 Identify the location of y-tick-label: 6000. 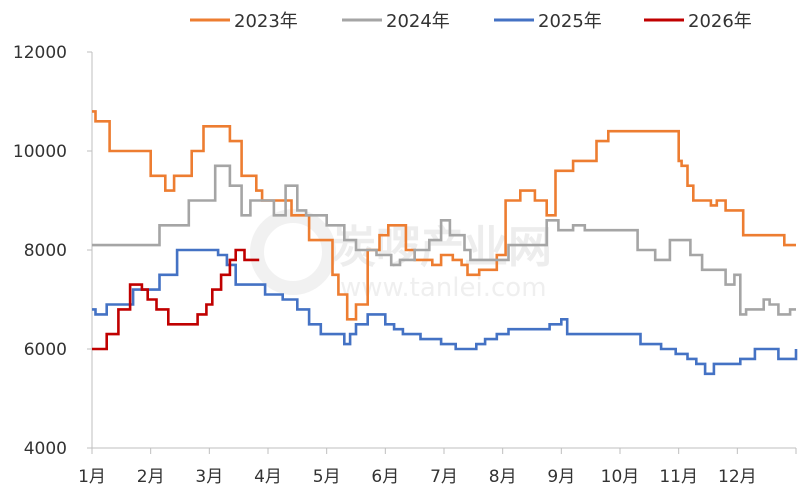
(45, 350).